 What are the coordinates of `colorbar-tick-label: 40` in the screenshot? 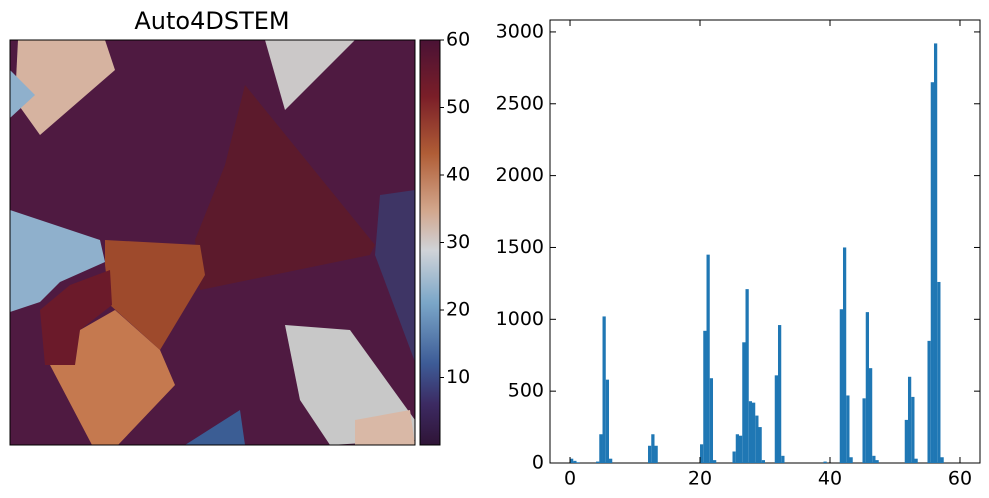 It's located at (458, 175).